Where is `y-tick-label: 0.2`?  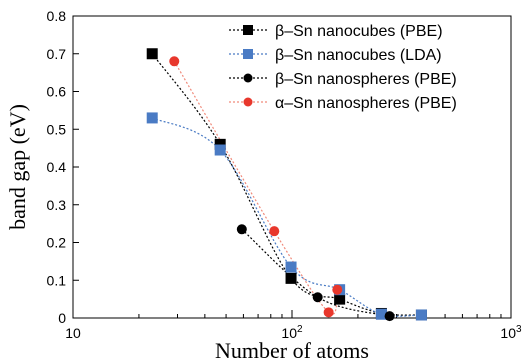
y-tick-label: 0.2 is located at coordinates (57, 243).